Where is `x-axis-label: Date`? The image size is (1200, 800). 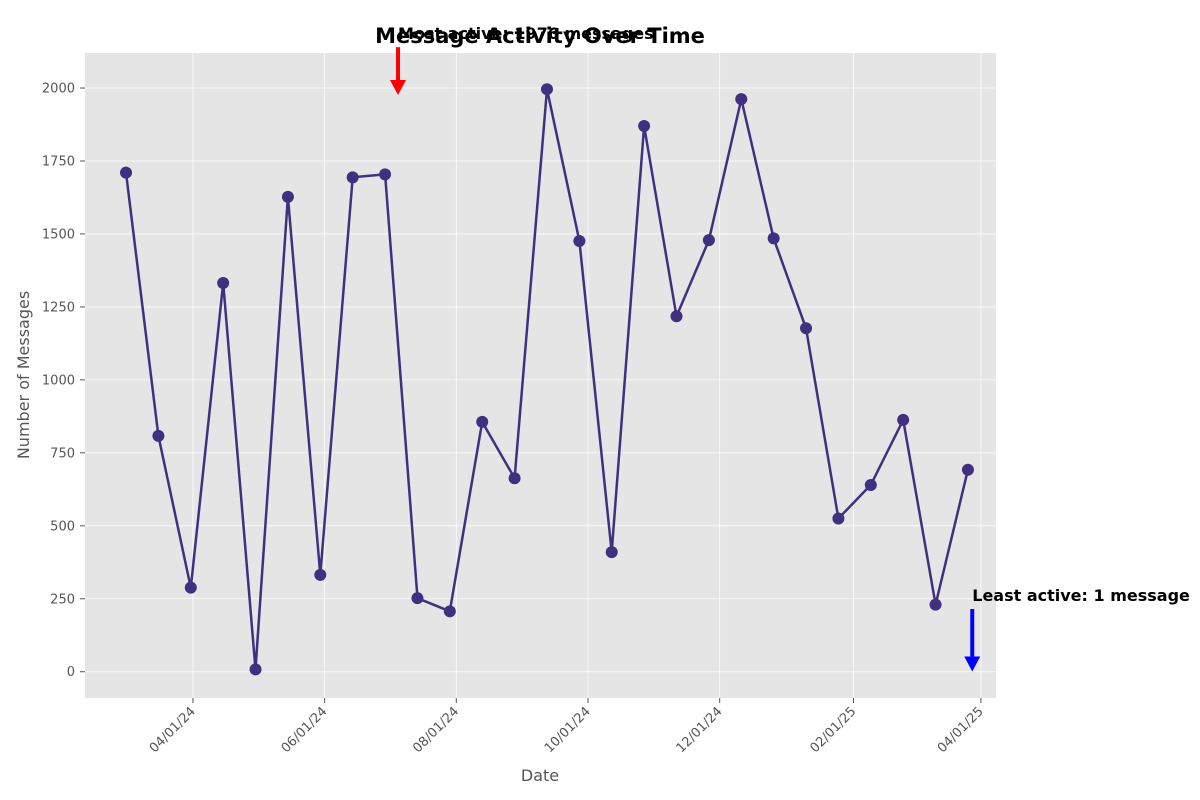 x-axis-label: Date is located at coordinates (540, 775).